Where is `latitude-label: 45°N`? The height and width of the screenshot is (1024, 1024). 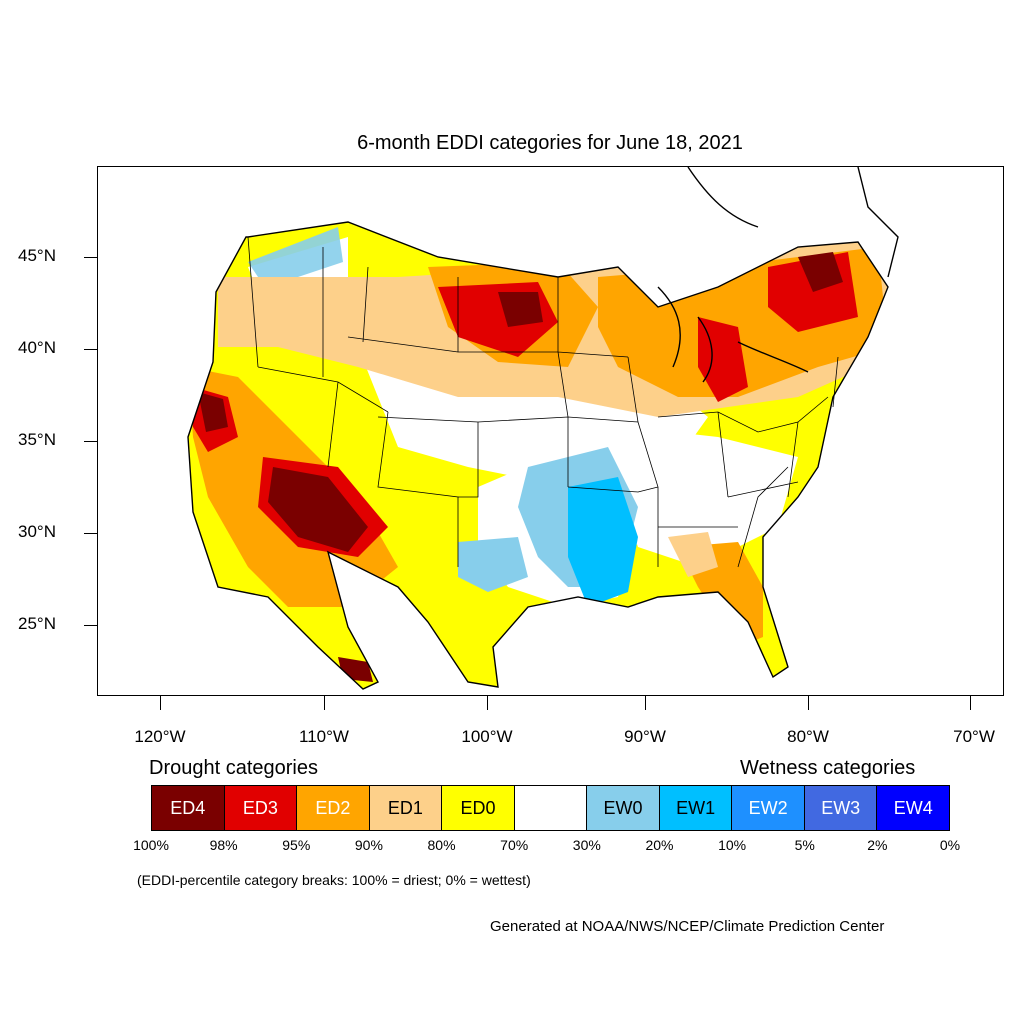 latitude-label: 45°N is located at coordinates (37, 255).